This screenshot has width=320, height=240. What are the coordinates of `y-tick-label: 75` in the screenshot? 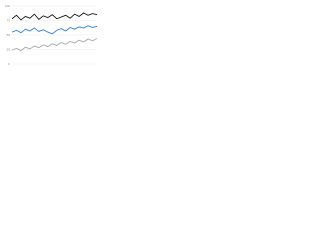 It's located at (9, 20).